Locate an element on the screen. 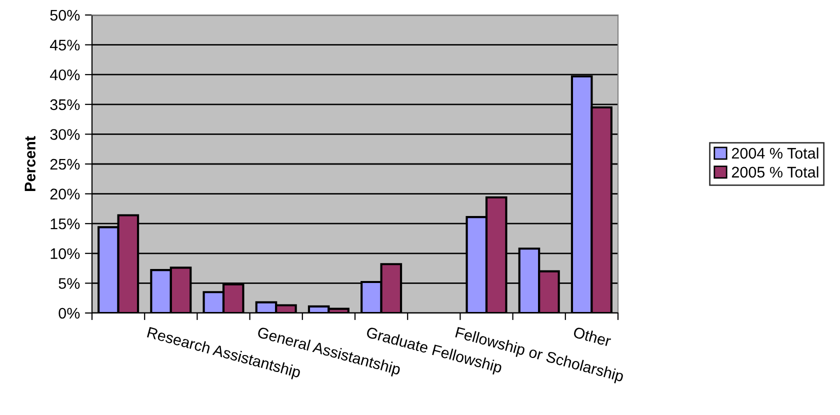  y-tick-label: 0% is located at coordinates (69, 313).